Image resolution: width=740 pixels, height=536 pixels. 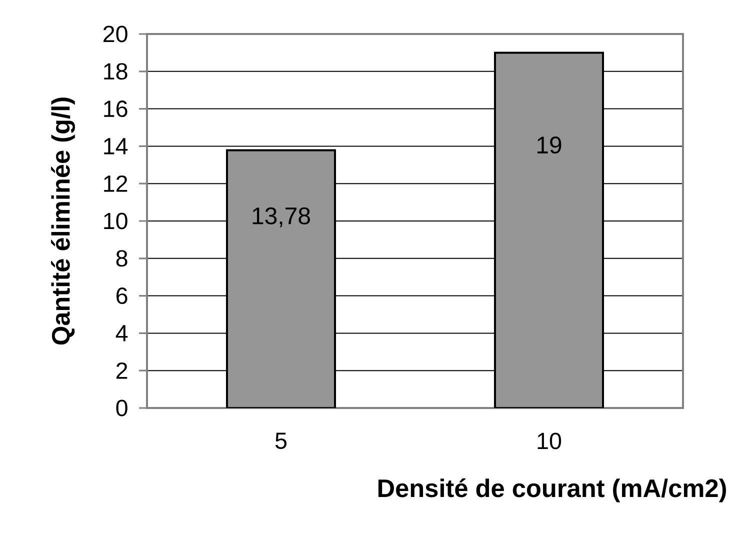 I want to click on y-tick-label: 4, so click(x=122, y=333).